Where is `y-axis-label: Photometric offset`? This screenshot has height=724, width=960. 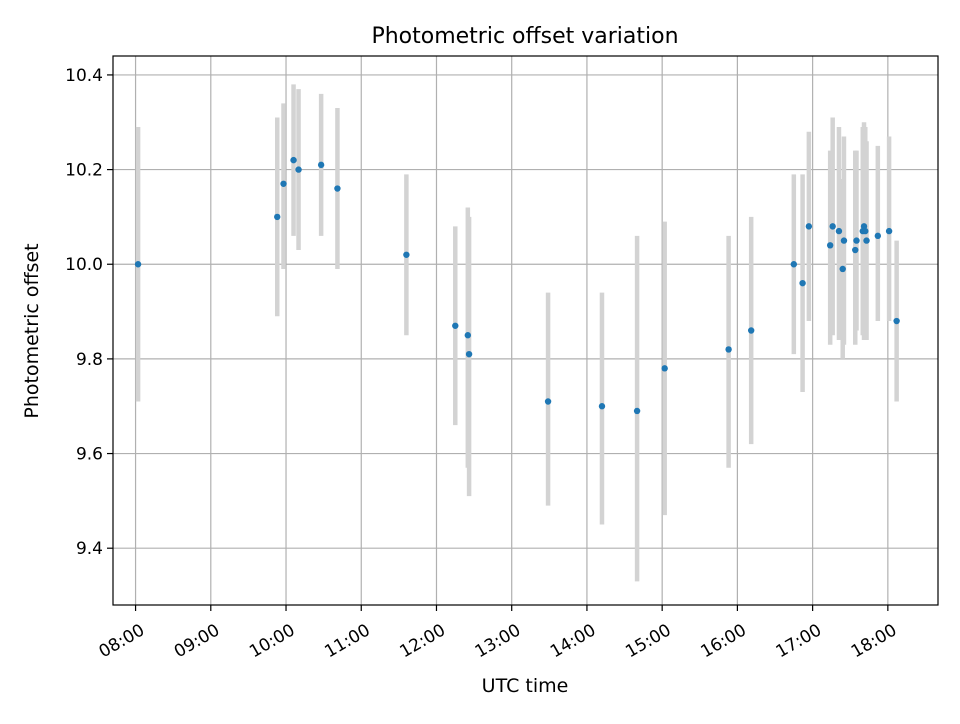
y-axis-label: Photometric offset is located at coordinates (32, 330).